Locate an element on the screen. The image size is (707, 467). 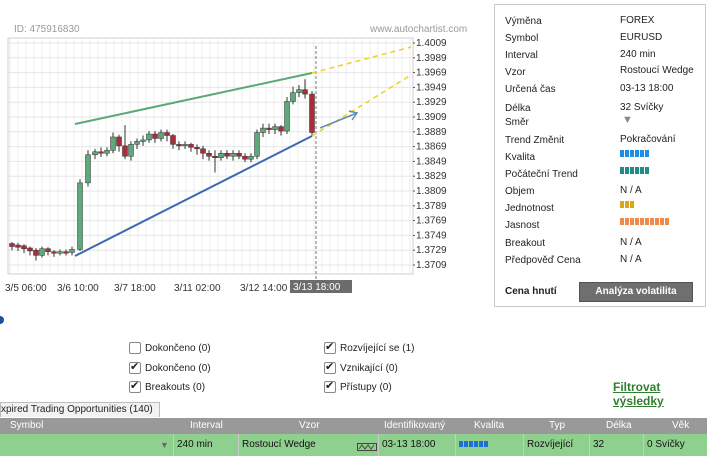
volatility-analysis-button: Analýza volatilita is located at coordinates (636, 292).